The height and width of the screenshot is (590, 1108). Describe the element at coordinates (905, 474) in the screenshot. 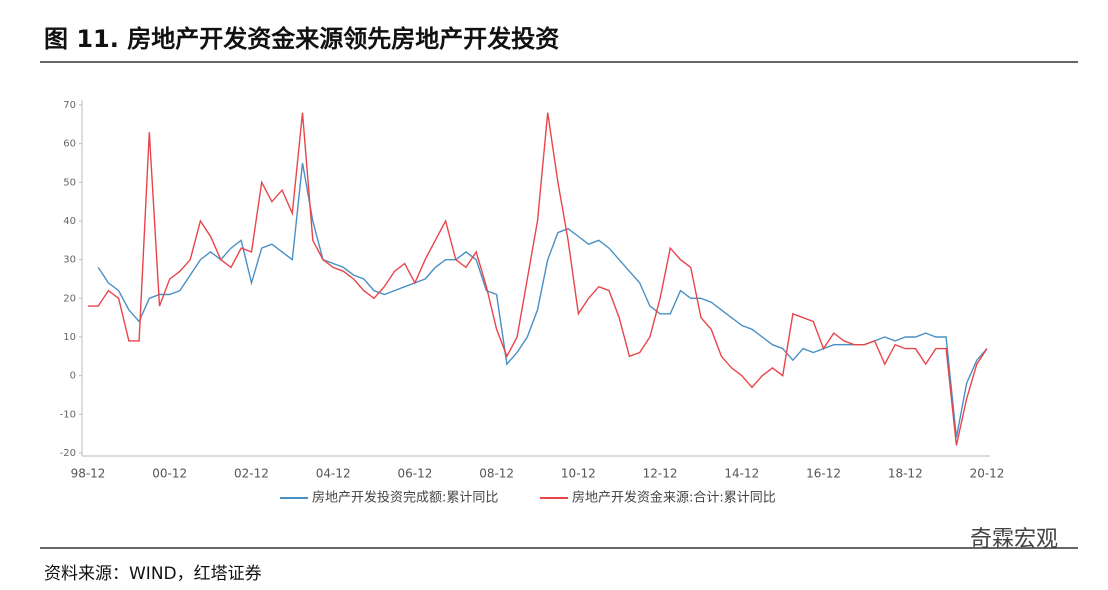

I see `x-tick-label: 18-12` at that location.